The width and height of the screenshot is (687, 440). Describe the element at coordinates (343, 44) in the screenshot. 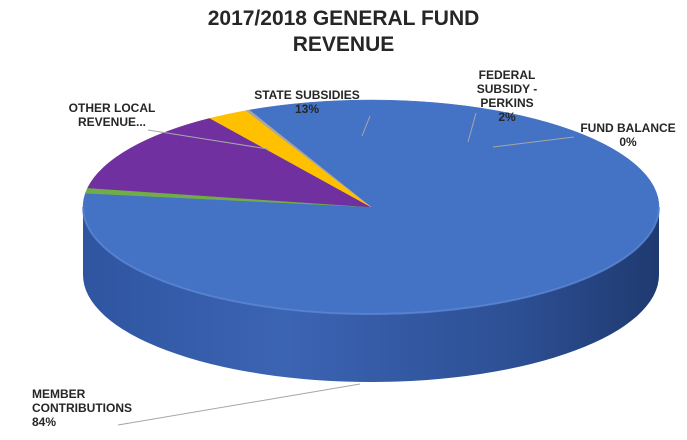

I see `chart-title-line-2: REVENUE` at that location.